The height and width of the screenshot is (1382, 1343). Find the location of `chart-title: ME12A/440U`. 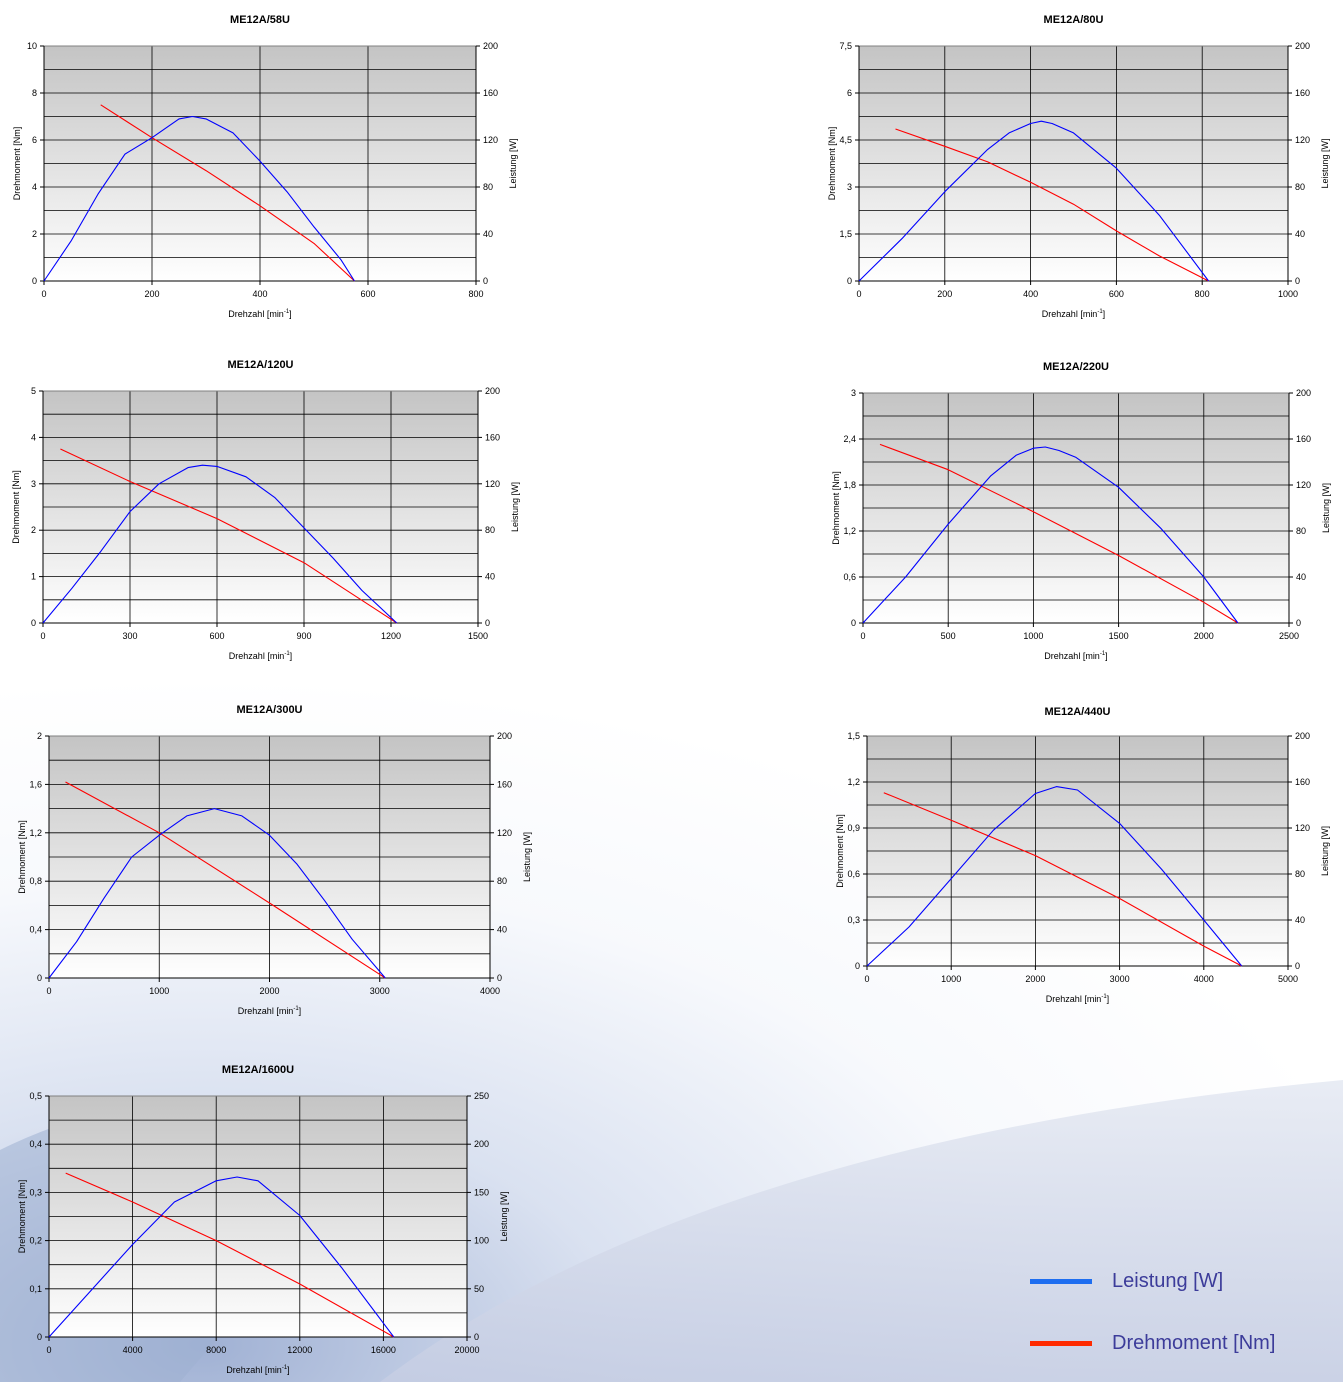

chart-title: ME12A/440U is located at coordinates (1077, 712).